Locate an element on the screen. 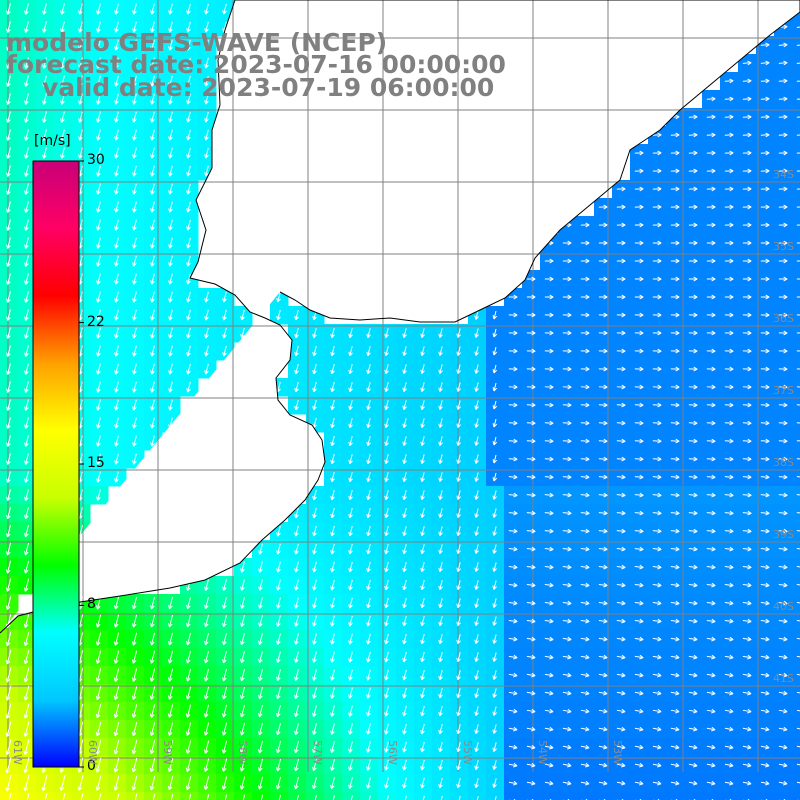 This screenshot has width=800, height=800. lon-label: 57W is located at coordinates (317, 752).